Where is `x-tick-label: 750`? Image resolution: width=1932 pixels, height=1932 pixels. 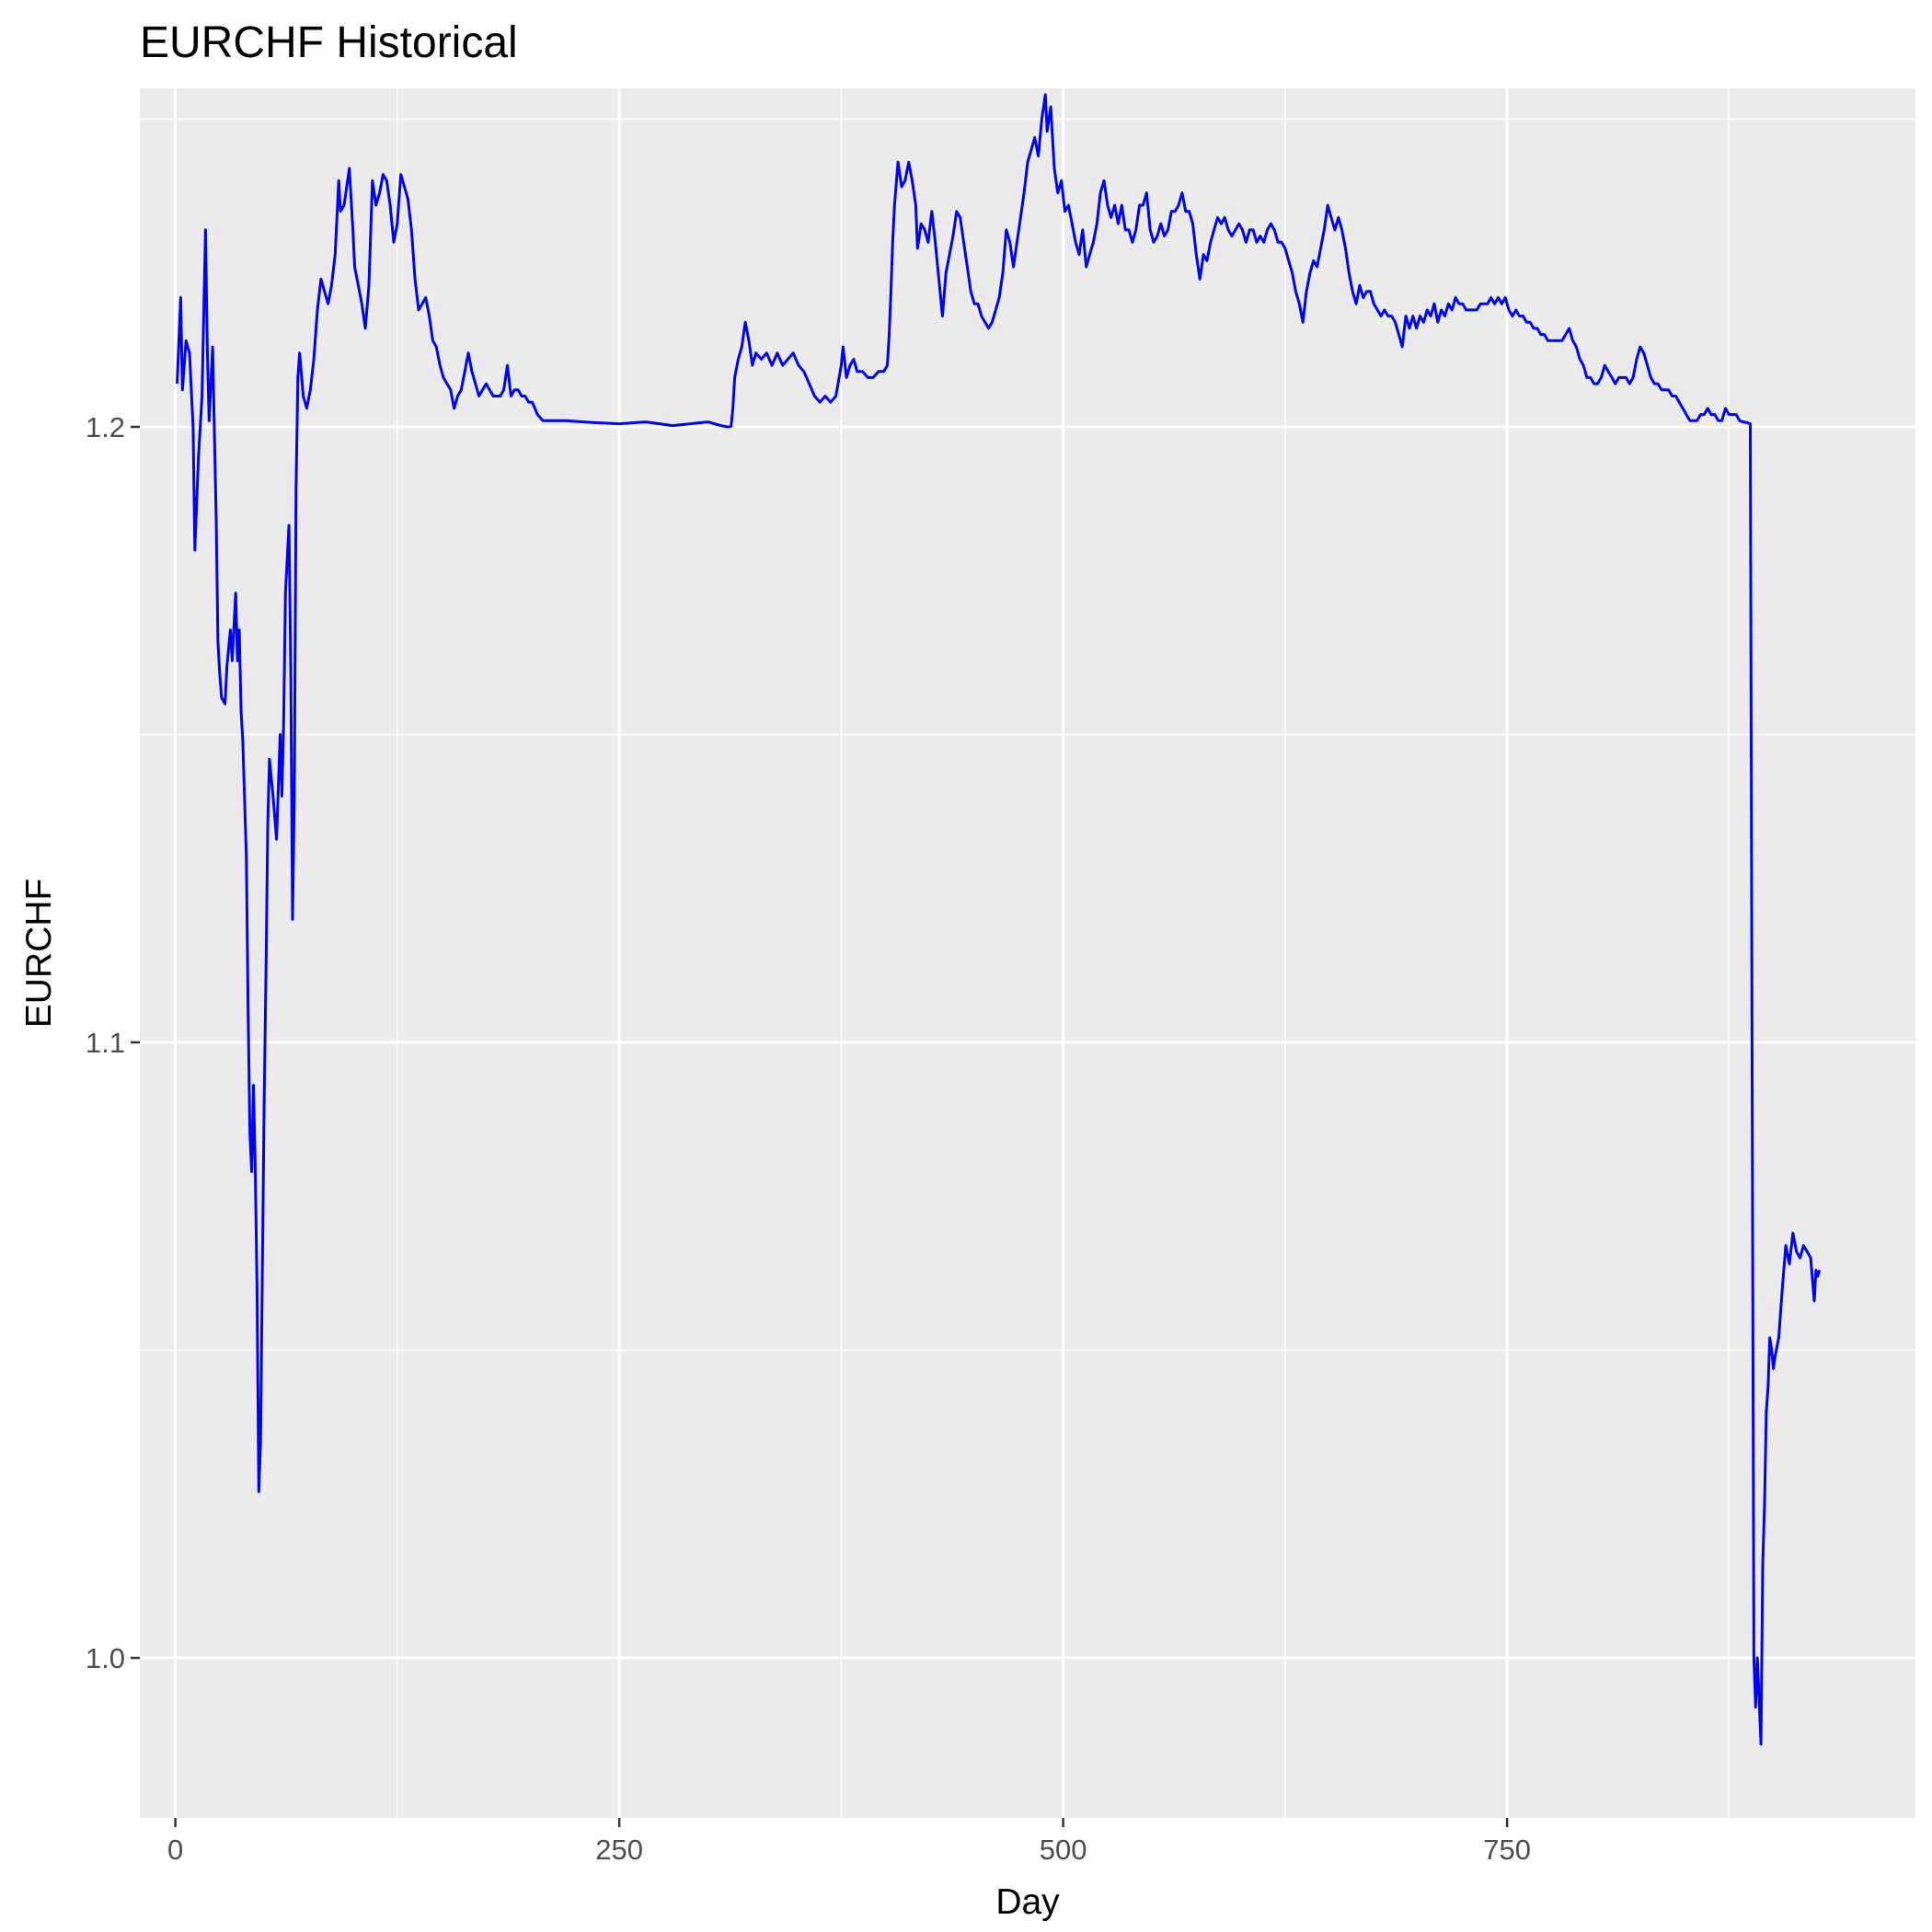 x-tick-label: 750 is located at coordinates (1507, 1850).